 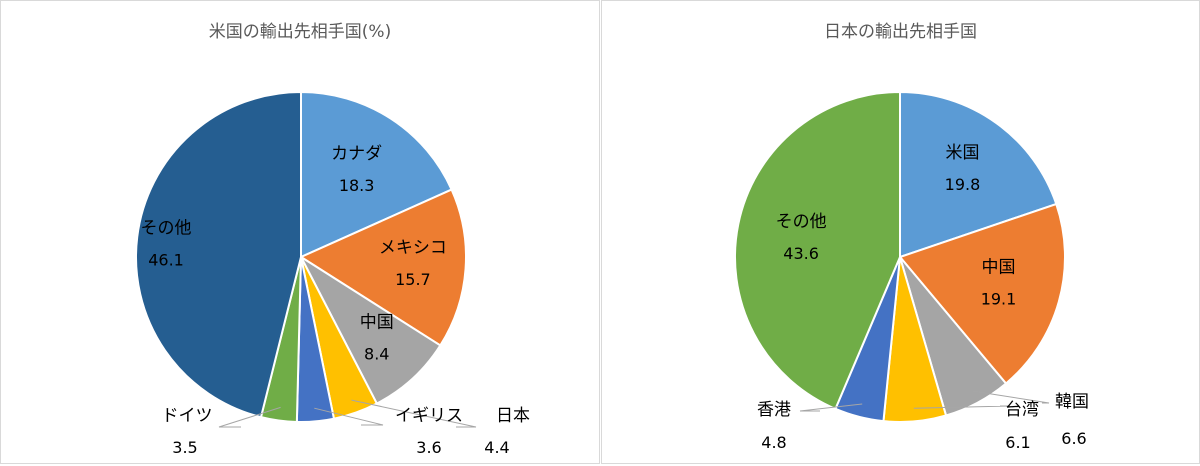 What do you see at coordinates (413, 248) in the screenshot?
I see `slice-category-label: メキシコ` at bounding box center [413, 248].